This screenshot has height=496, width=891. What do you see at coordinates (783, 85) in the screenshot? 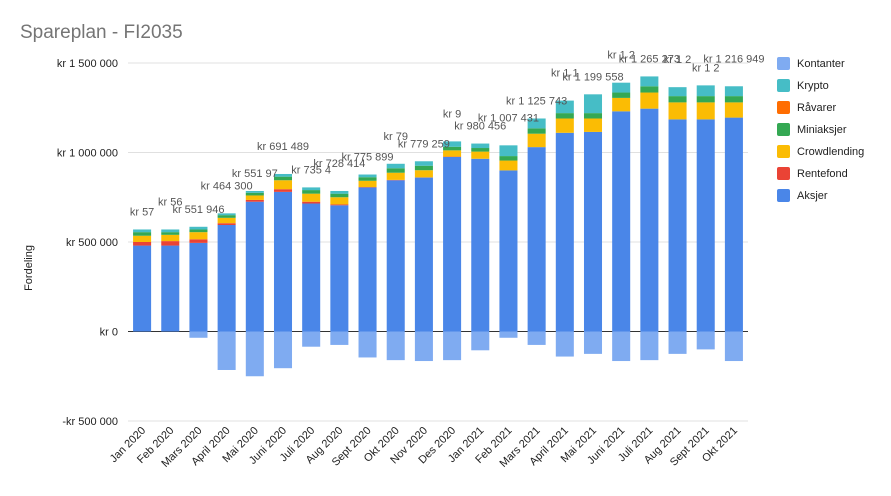
I see `legend-swatch-krypto` at bounding box center [783, 85].